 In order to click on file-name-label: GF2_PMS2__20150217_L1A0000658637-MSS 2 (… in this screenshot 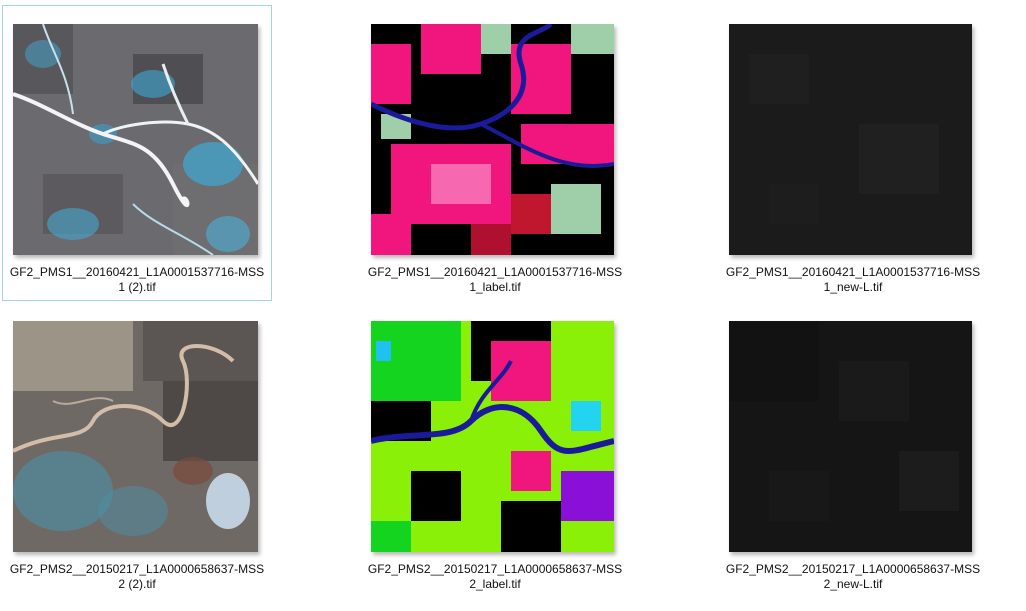, I will do `click(137, 577)`.